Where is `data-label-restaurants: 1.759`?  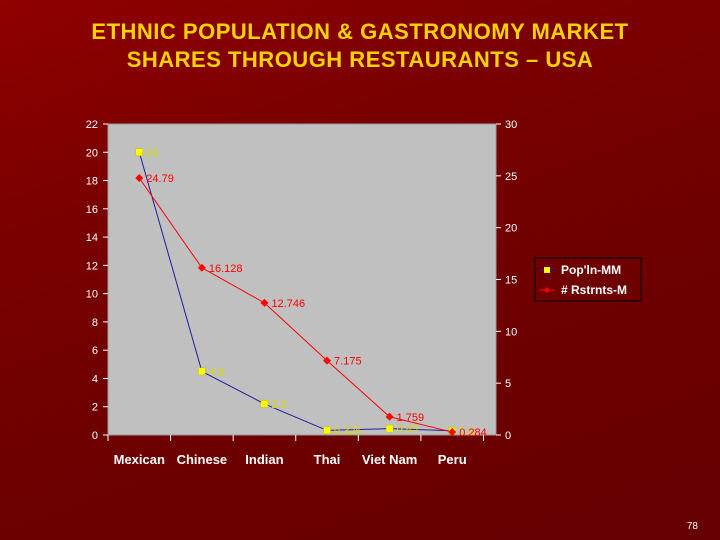 data-label-restaurants: 1.759 is located at coordinates (411, 418).